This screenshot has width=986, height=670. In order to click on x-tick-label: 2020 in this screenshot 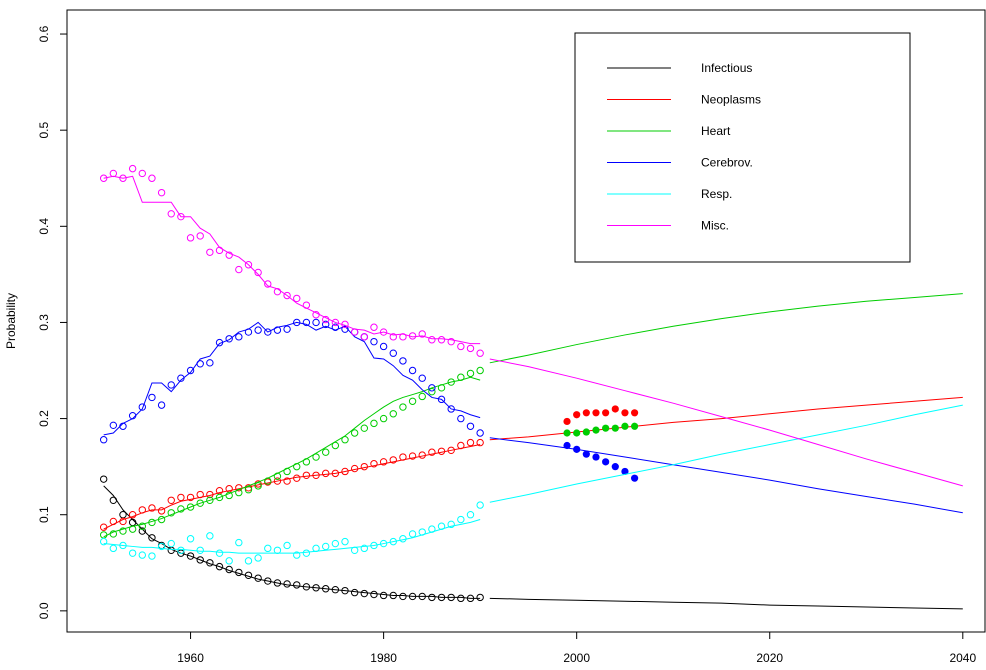, I will do `click(769, 658)`.